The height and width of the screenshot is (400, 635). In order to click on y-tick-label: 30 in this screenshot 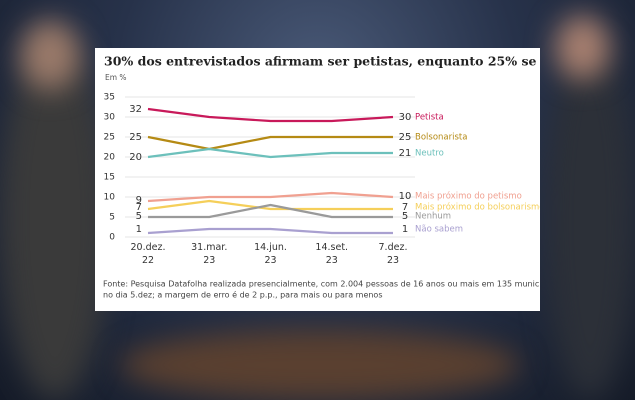, I will do `click(110, 118)`.